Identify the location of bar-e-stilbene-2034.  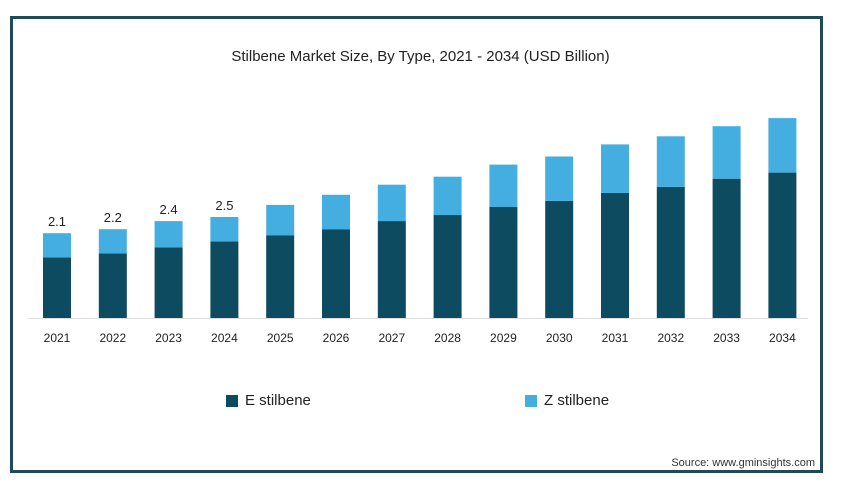
(782, 245).